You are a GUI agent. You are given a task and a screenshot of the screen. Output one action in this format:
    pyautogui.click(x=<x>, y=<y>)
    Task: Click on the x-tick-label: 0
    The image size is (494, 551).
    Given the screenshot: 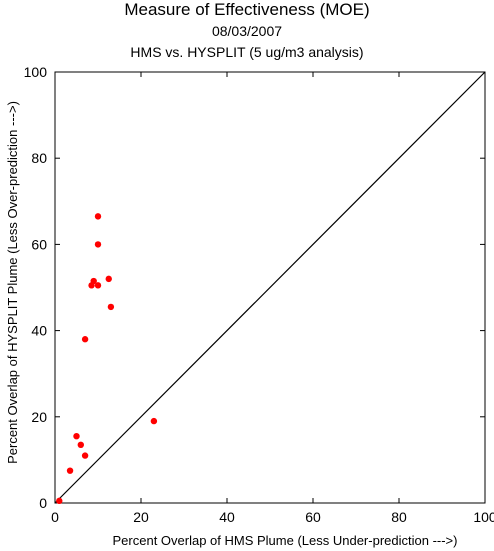 What is the action you would take?
    pyautogui.click(x=55, y=517)
    